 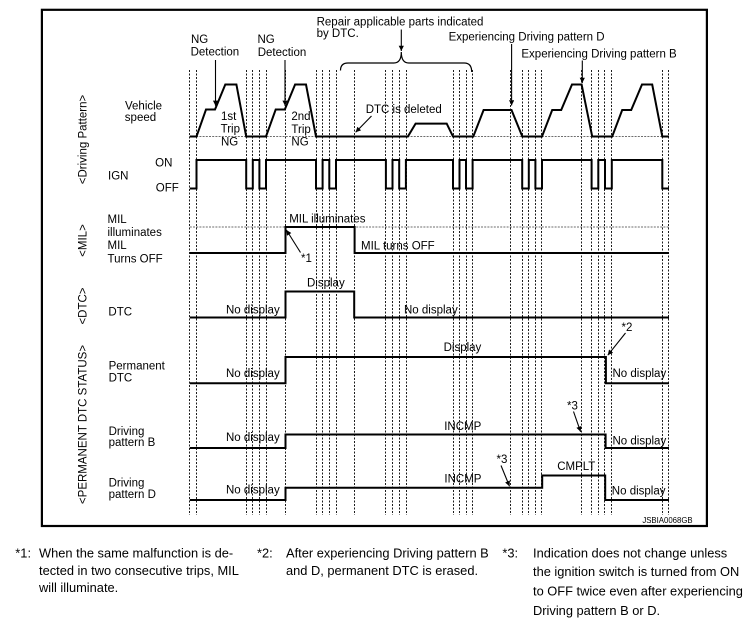 What do you see at coordinates (338, 34) in the screenshot?
I see `svg-text: by DTC.` at bounding box center [338, 34].